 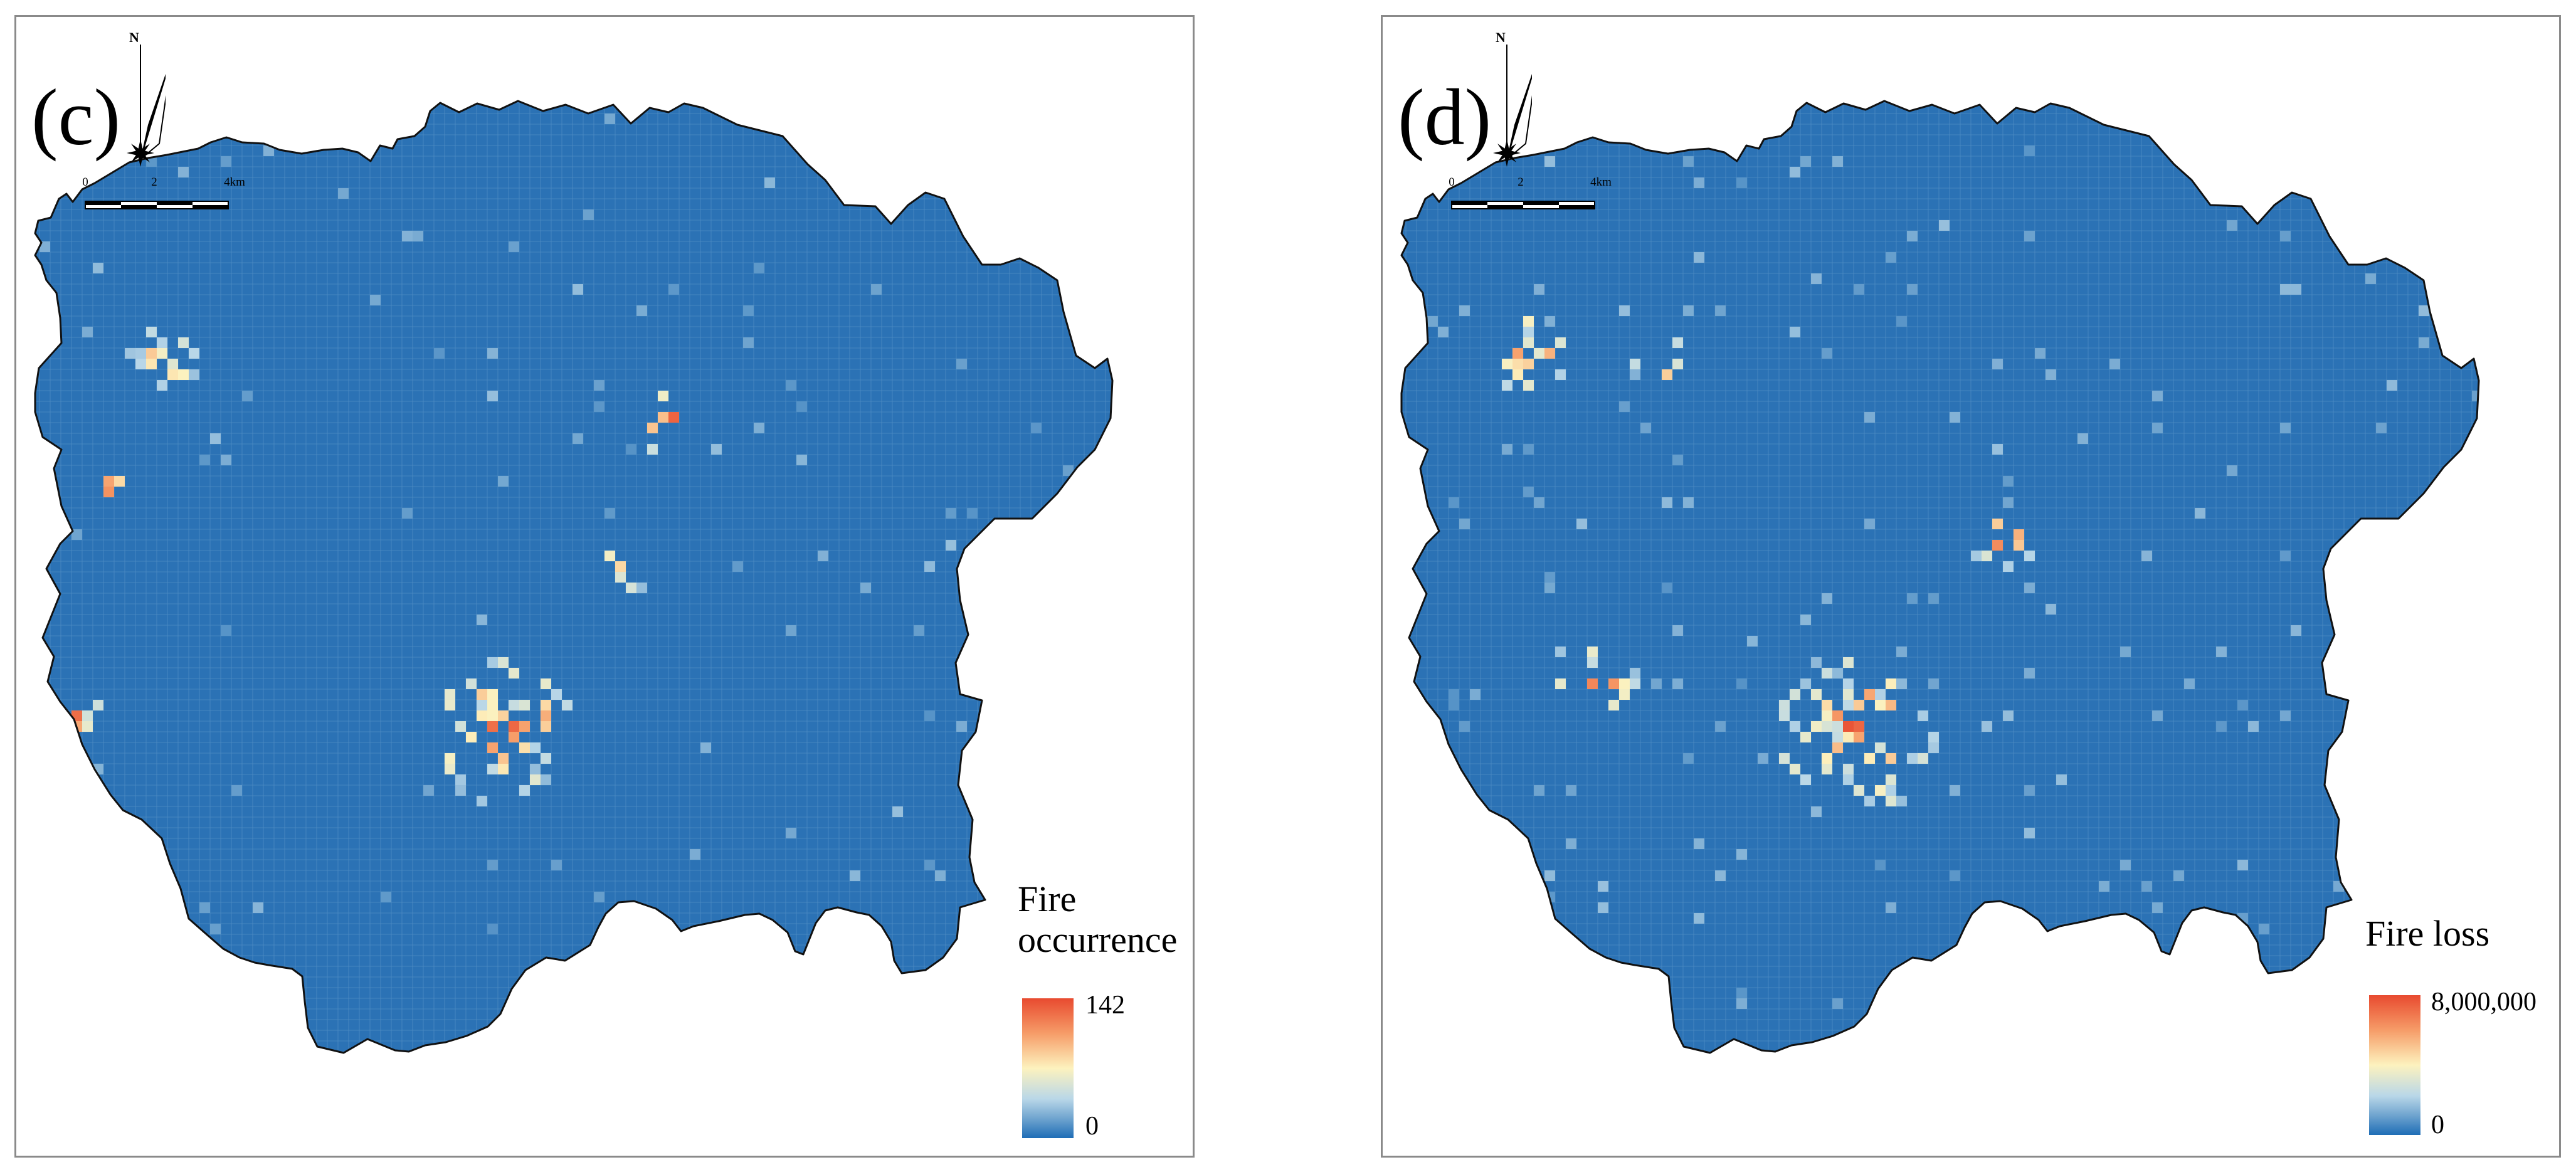 What do you see at coordinates (1092, 1126) in the screenshot?
I see `legend-min: 0` at bounding box center [1092, 1126].